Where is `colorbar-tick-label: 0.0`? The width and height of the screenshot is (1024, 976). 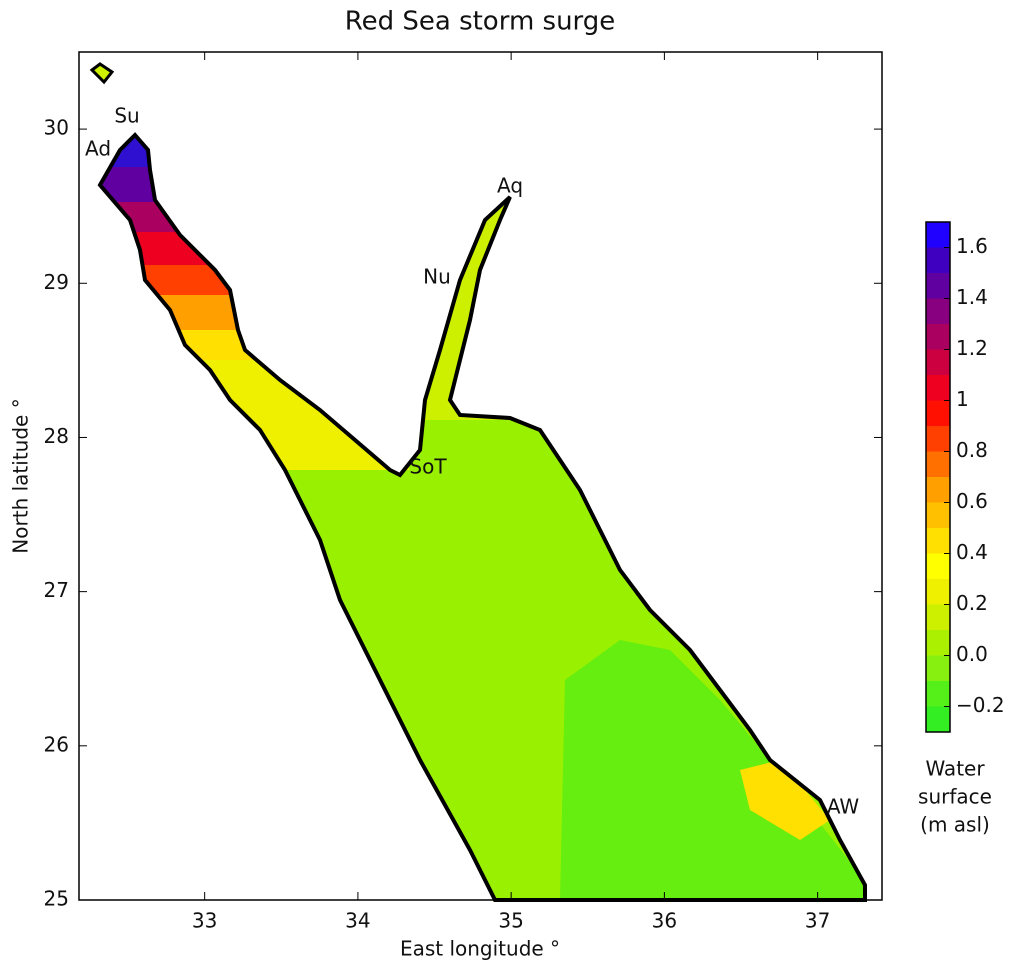 colorbar-tick-label: 0.0 is located at coordinates (972, 654).